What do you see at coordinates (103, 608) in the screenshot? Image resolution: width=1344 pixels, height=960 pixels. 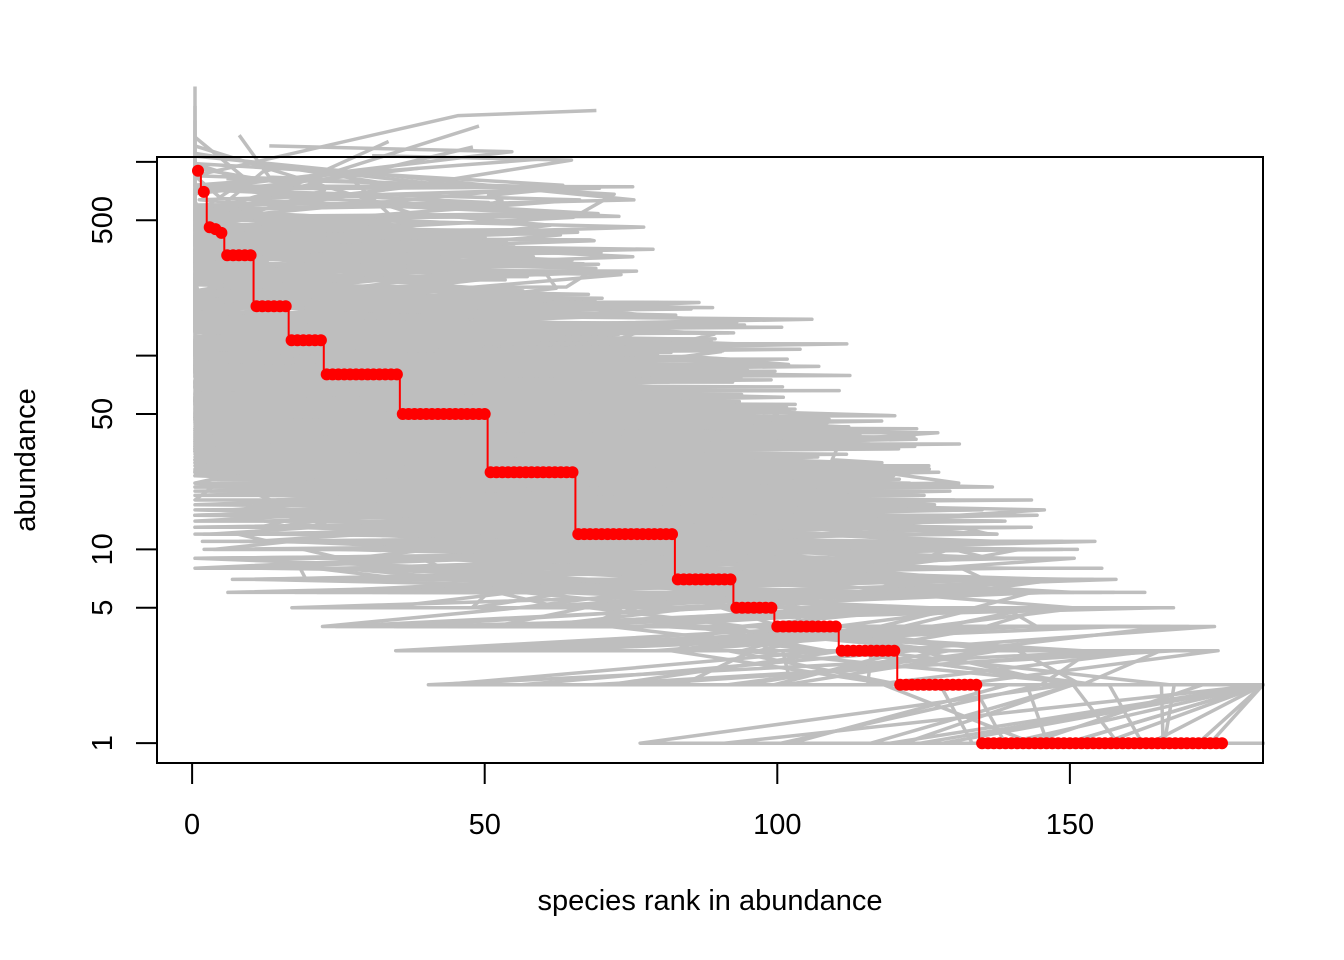 I see `y-tick-label: 5` at bounding box center [103, 608].